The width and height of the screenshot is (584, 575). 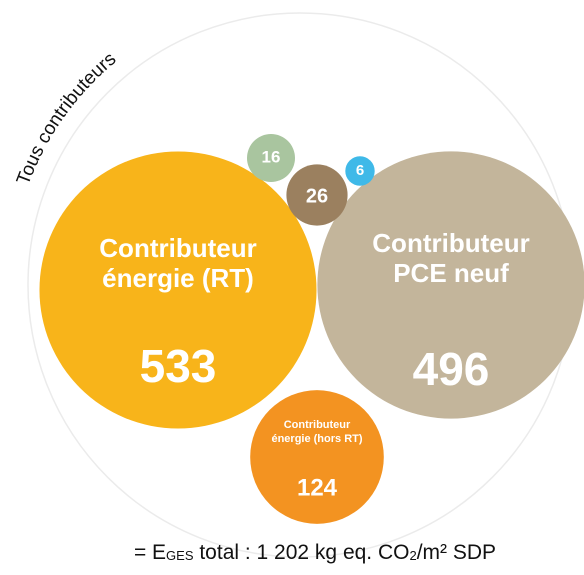 I want to click on footer-sub: 2, so click(x=412, y=555).